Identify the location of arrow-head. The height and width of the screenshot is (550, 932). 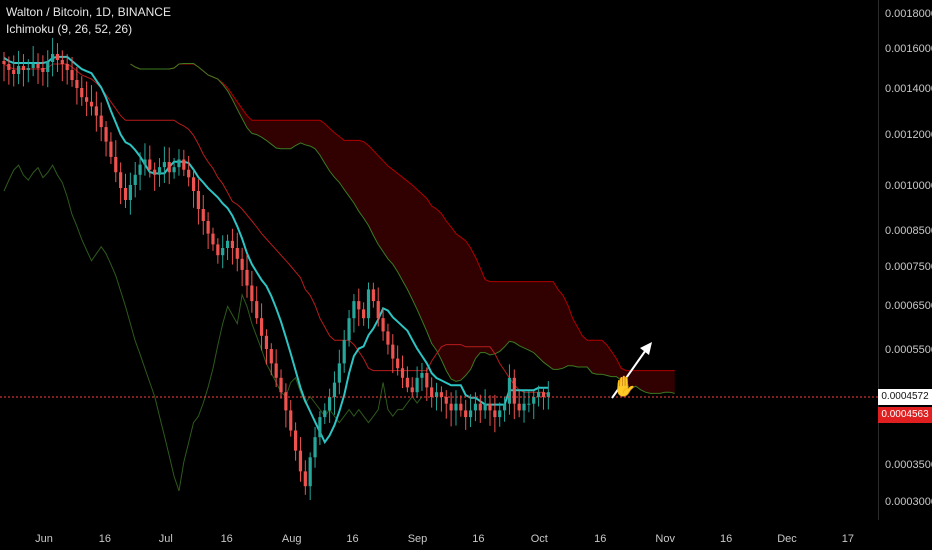
(646, 348).